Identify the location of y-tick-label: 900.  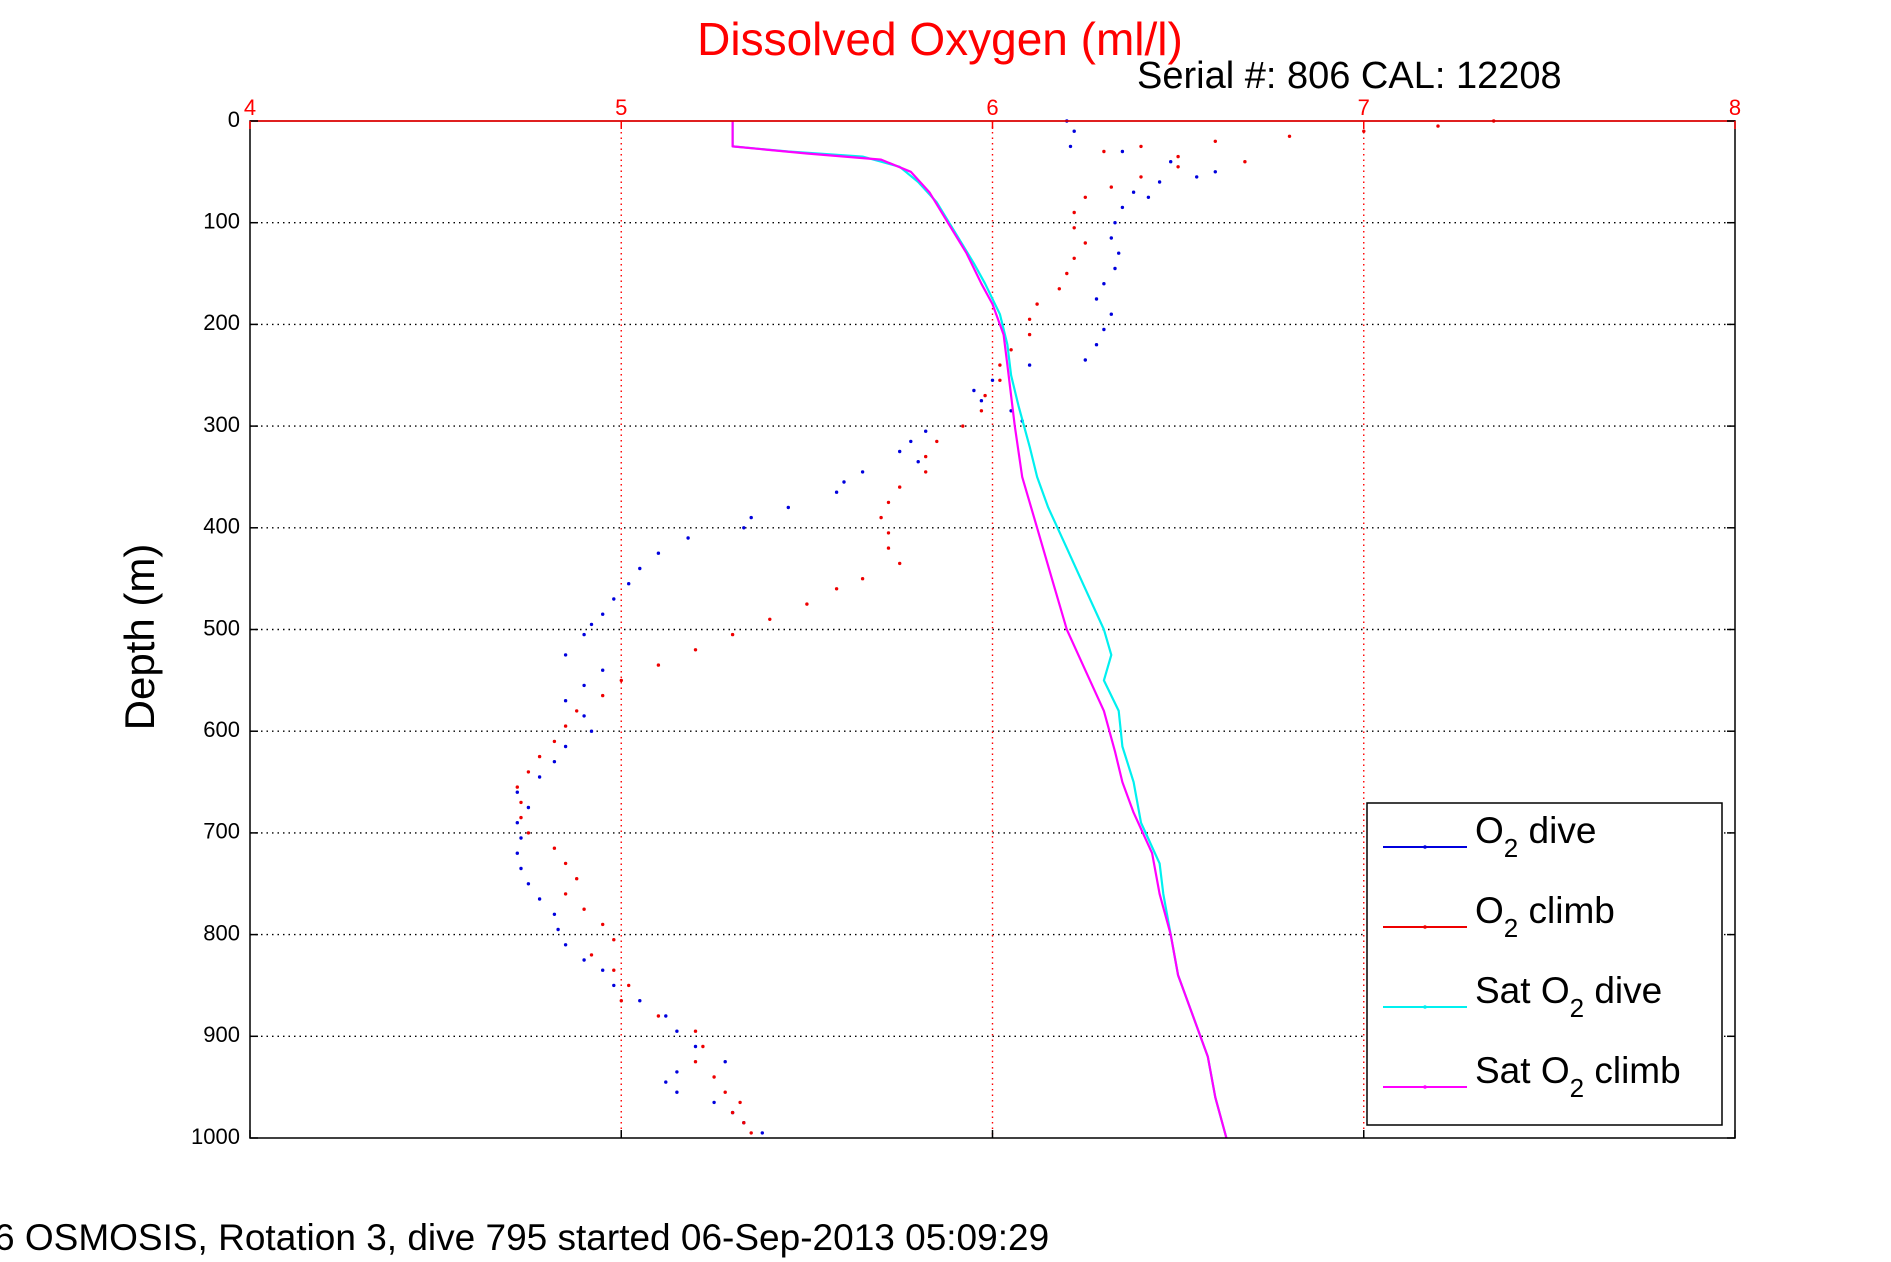
(221, 1034).